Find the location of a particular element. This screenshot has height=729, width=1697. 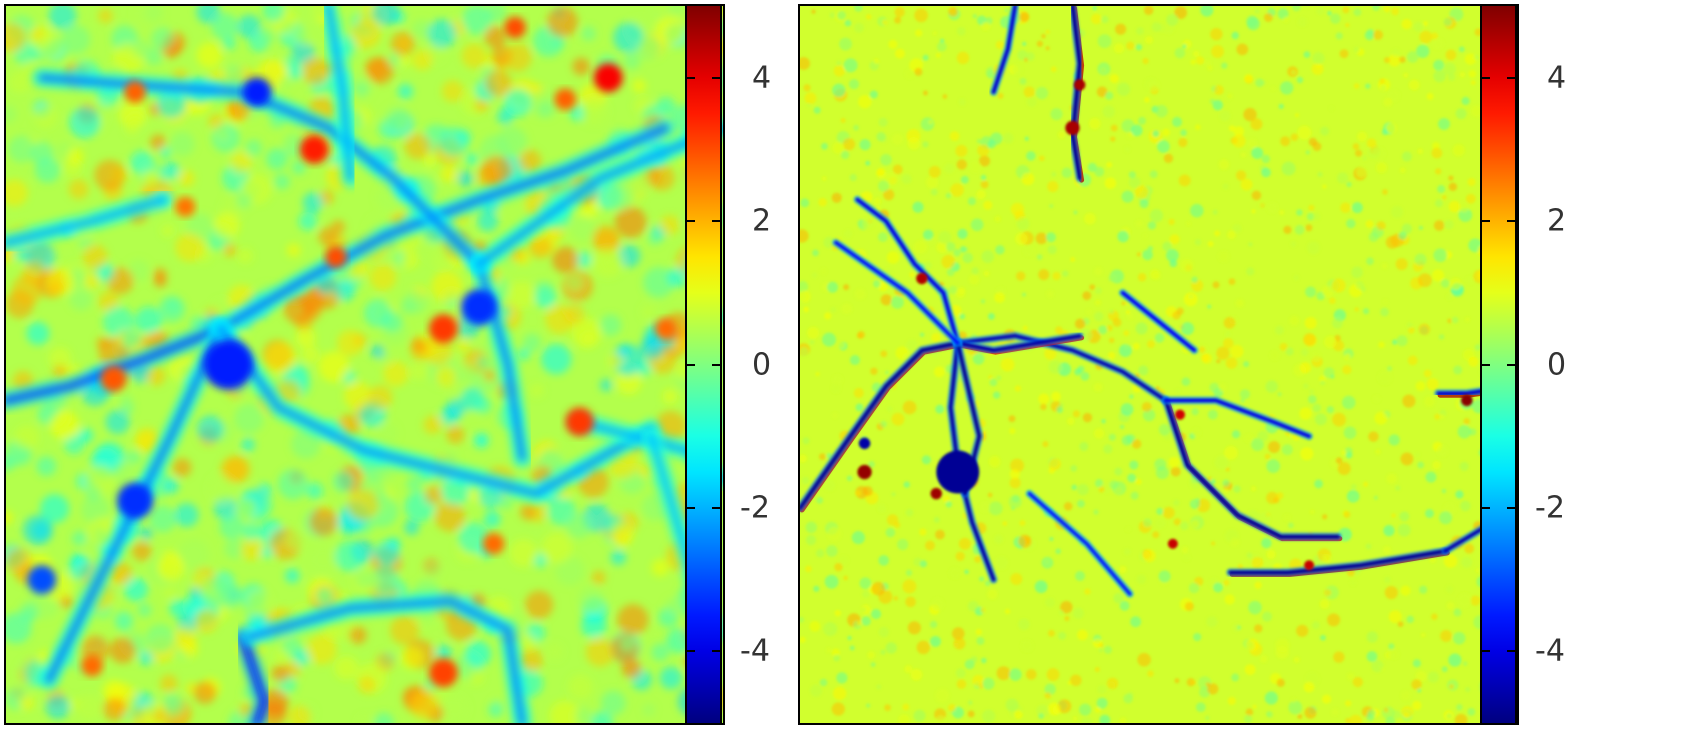

filament-R1 is located at coordinates (1076, 93).